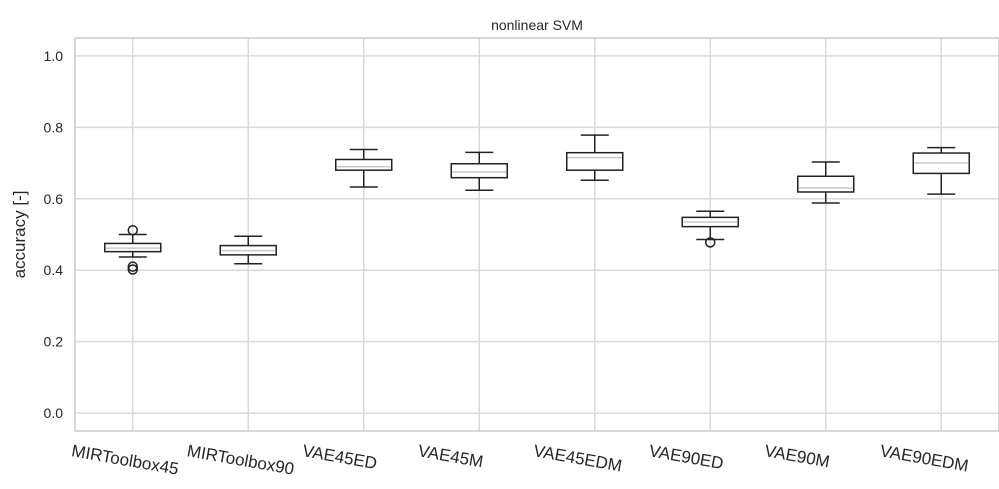  I want to click on y-tick-label: 1.0, so click(54, 56).